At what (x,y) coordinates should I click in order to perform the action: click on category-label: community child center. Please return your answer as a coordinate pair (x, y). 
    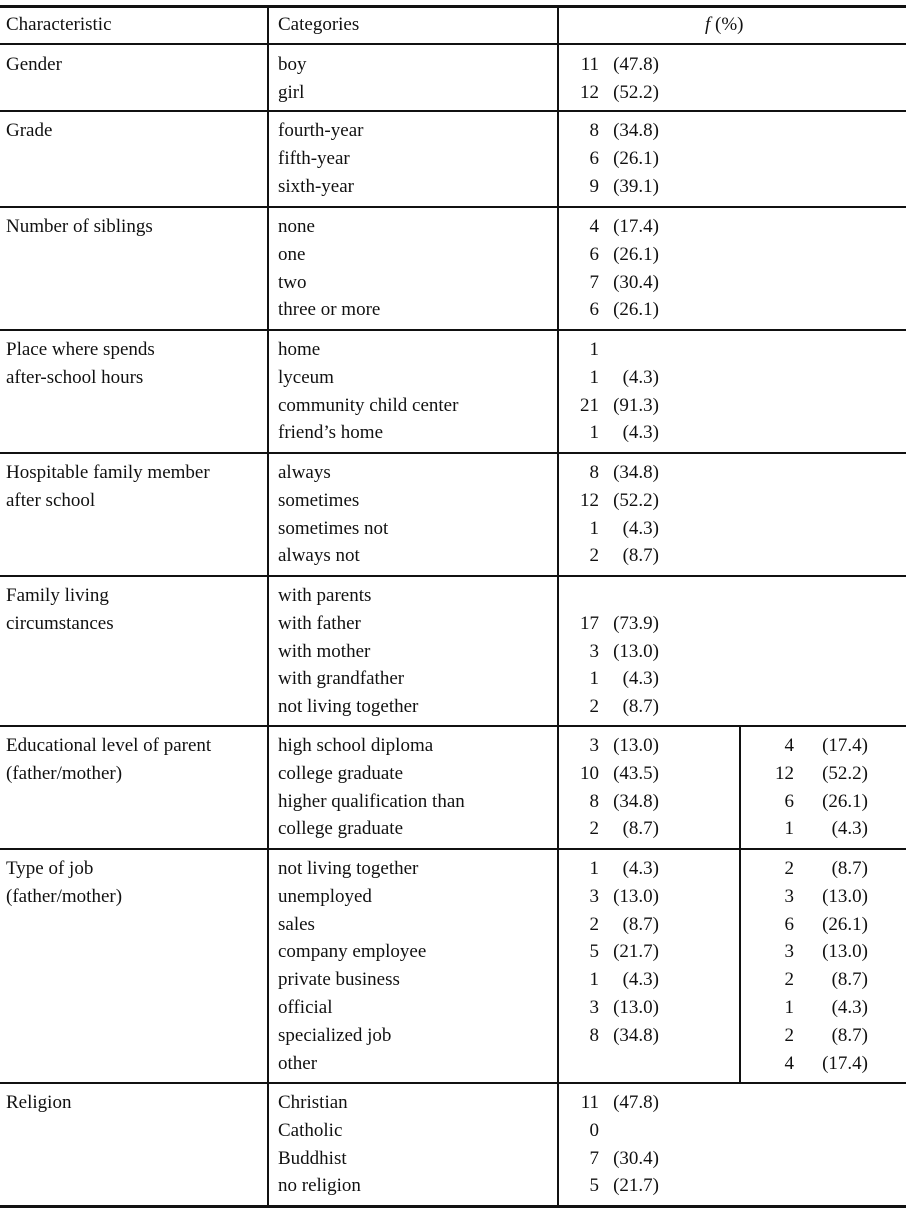
    Looking at the image, I should click on (368, 405).